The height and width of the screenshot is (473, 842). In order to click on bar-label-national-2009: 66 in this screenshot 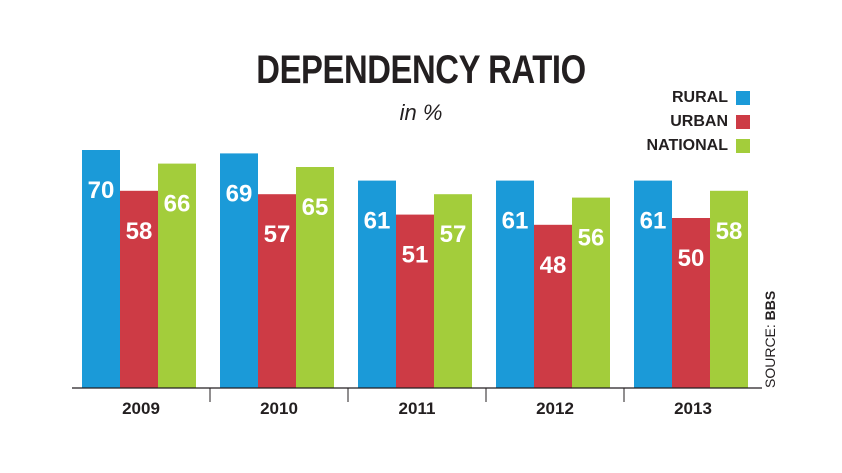, I will do `click(177, 204)`.